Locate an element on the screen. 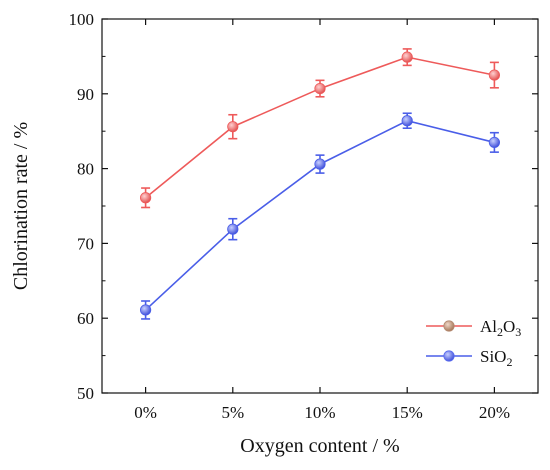 The height and width of the screenshot is (470, 550). legend-text-part: O is located at coordinates (509, 326).